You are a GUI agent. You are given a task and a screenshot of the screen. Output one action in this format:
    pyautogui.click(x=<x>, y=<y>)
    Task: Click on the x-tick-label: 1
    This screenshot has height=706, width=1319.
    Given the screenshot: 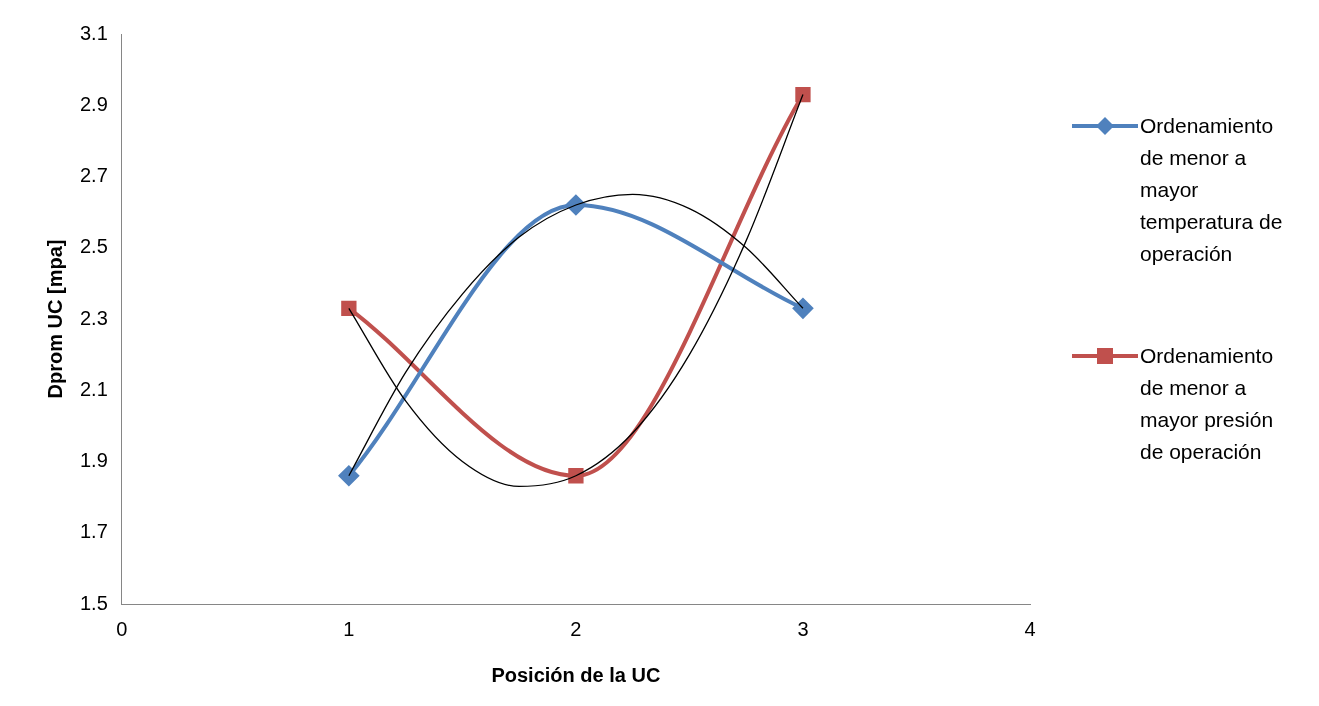 What is the action you would take?
    pyautogui.click(x=349, y=628)
    